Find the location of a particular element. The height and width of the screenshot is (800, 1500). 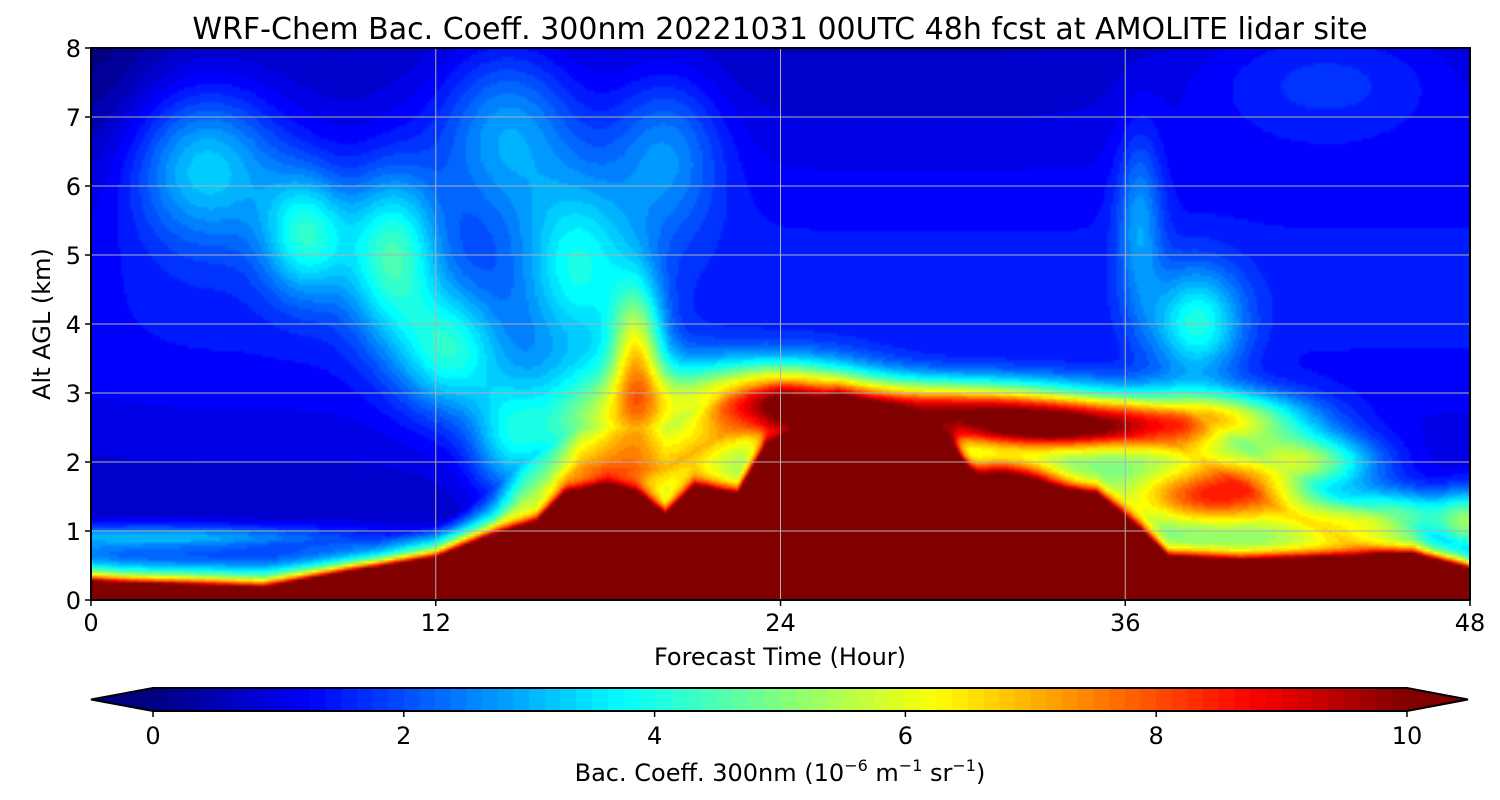

colorbar-tick-label: 10 is located at coordinates (1407, 736).